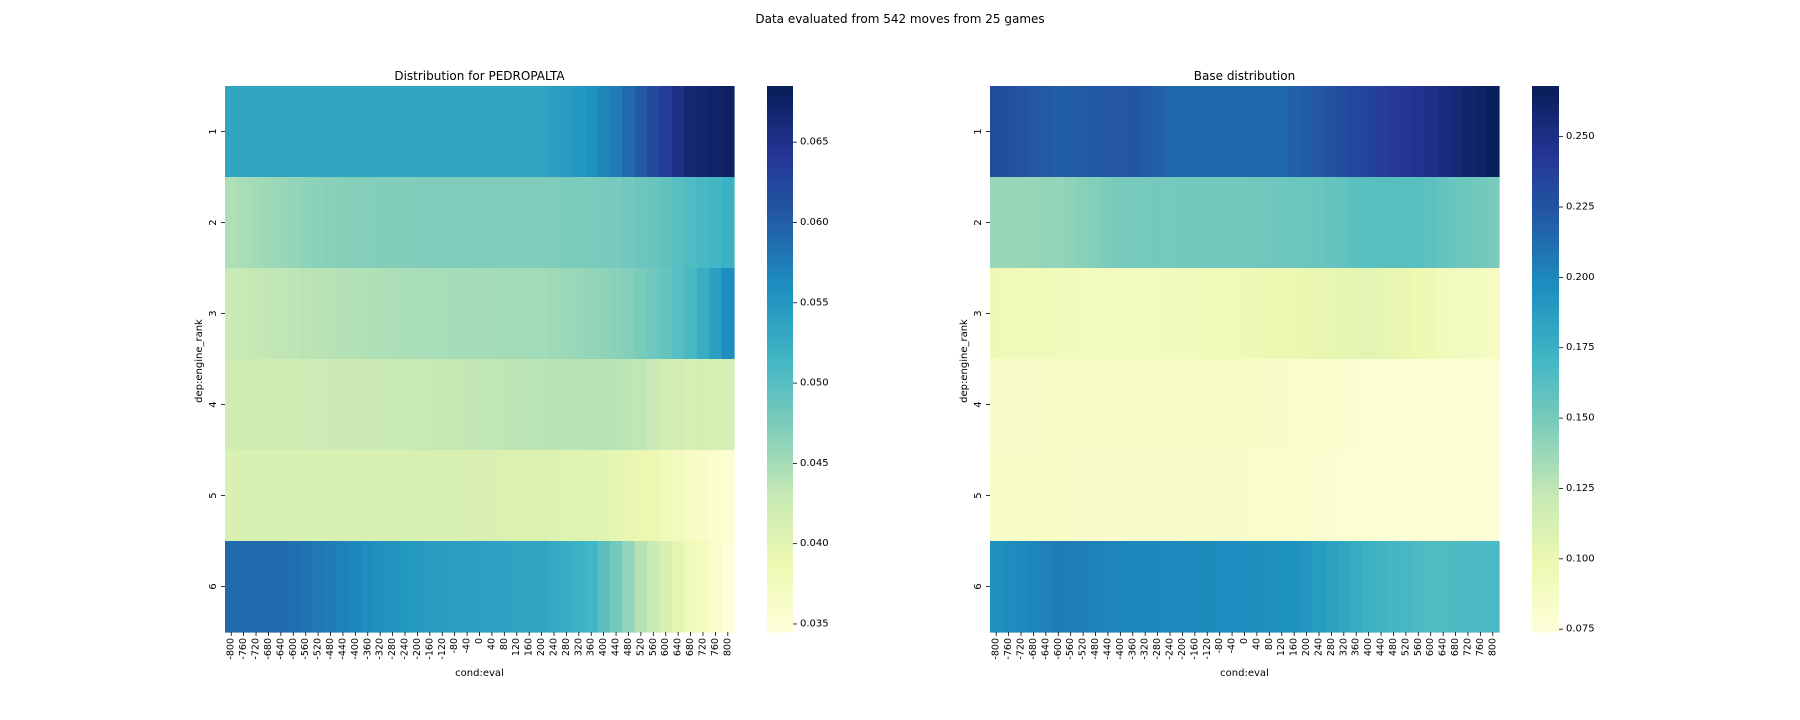 This screenshot has height=720, width=1800. Describe the element at coordinates (1318, 647) in the screenshot. I see `x-tick-label: 240` at that location.